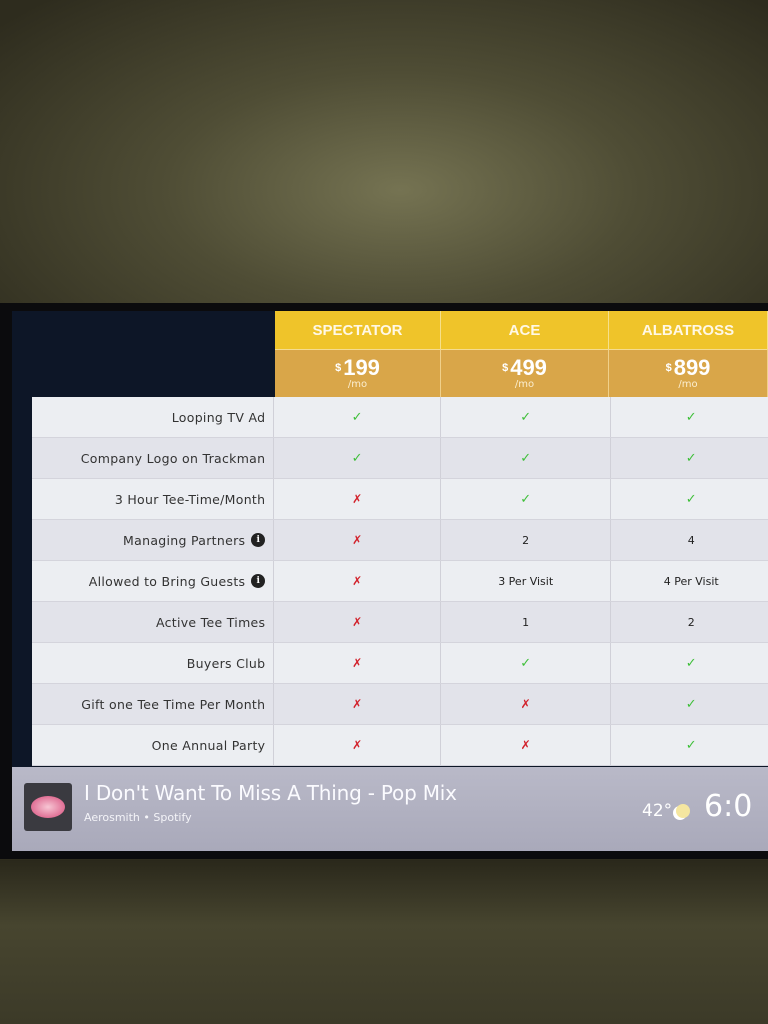 This screenshot has height=1024, width=768. I want to click on feature-label: One Annual Party, so click(153, 745).